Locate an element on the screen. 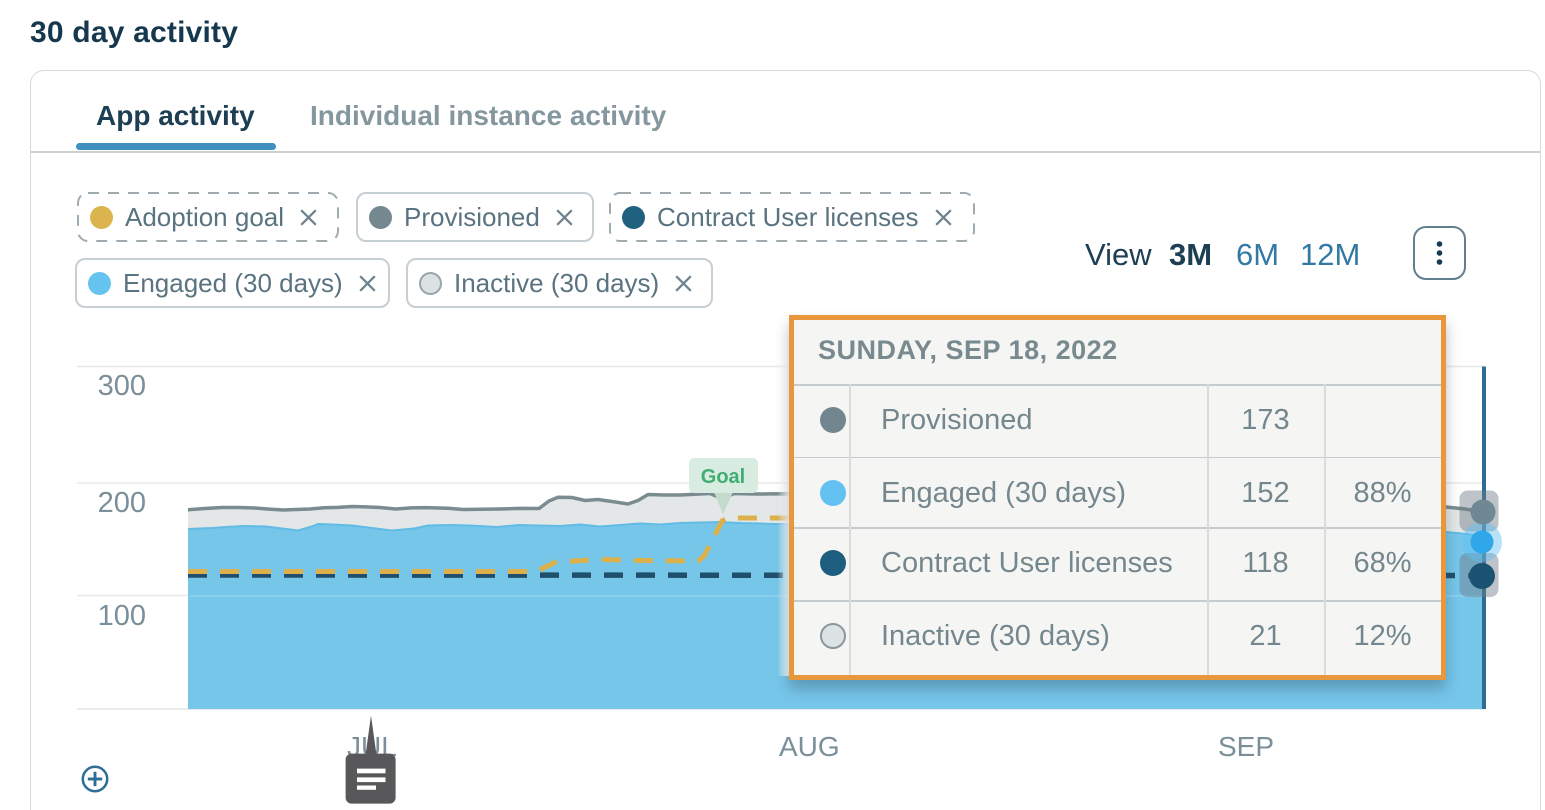  svg-text: Goal is located at coordinates (723, 477).